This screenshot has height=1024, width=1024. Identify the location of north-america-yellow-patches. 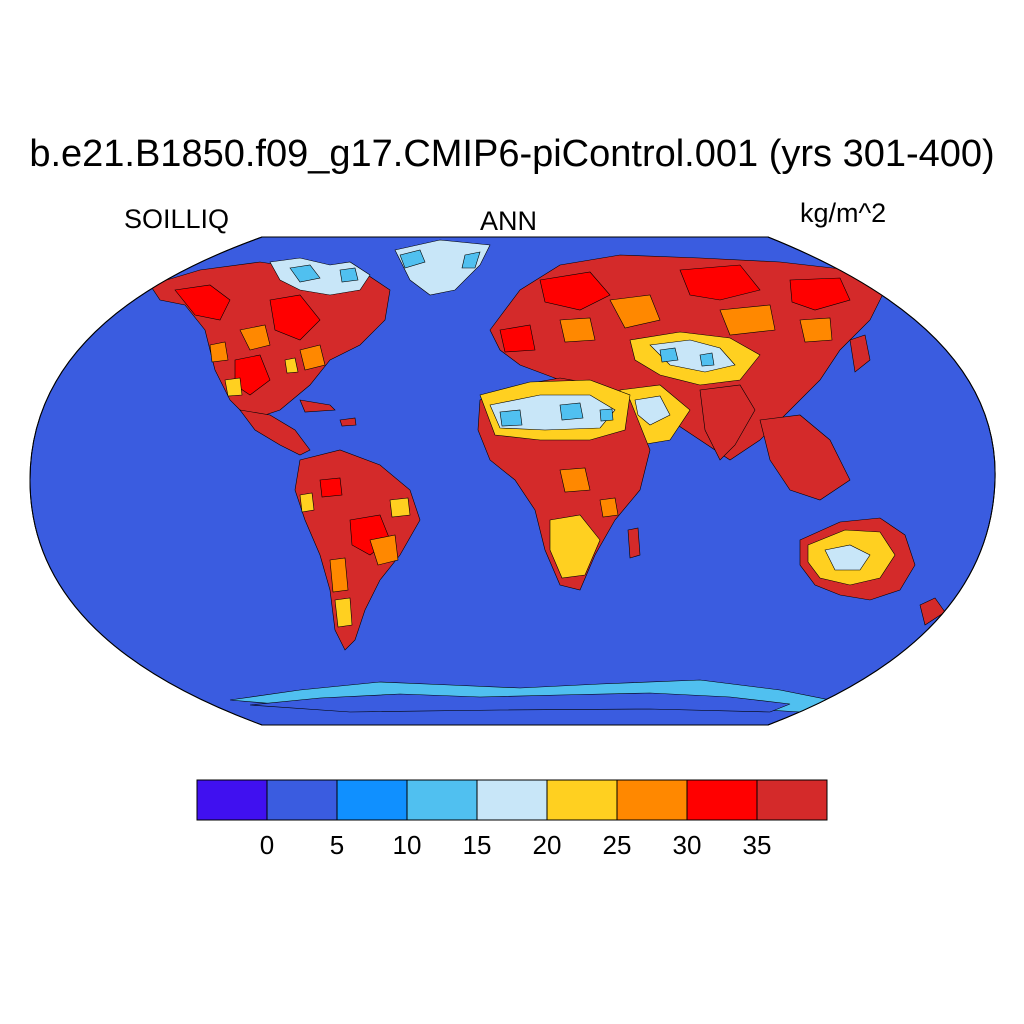
(261, 377).